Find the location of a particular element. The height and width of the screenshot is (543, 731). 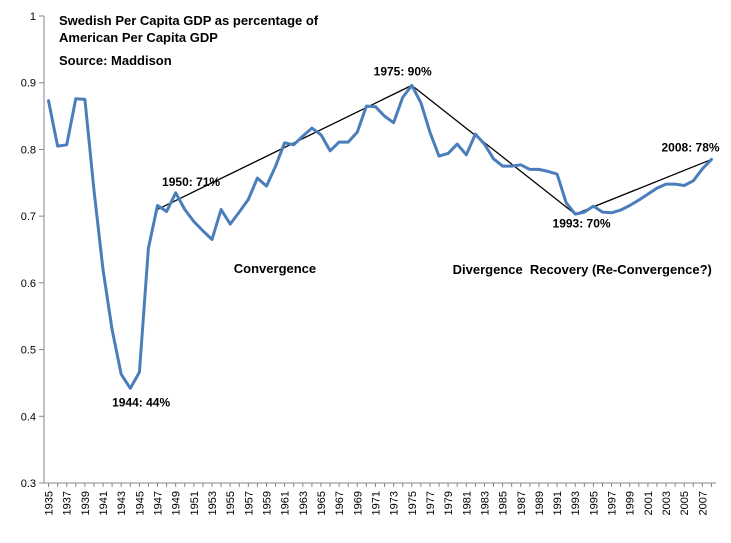

y-tick-label: 0.5 is located at coordinates (28, 351).